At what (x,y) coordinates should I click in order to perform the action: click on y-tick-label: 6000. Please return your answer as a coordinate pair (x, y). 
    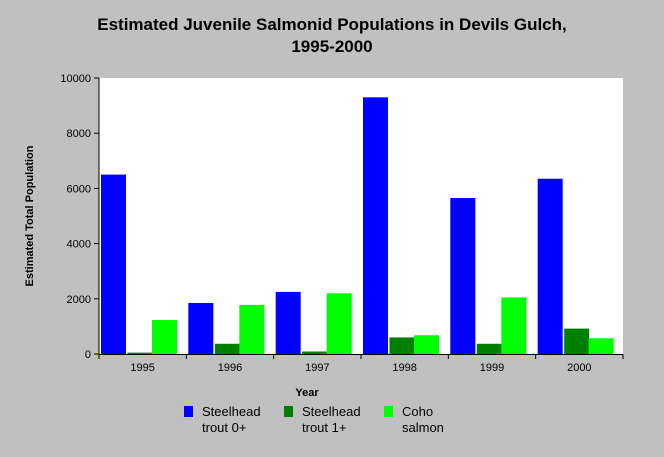
    Looking at the image, I should click on (79, 189).